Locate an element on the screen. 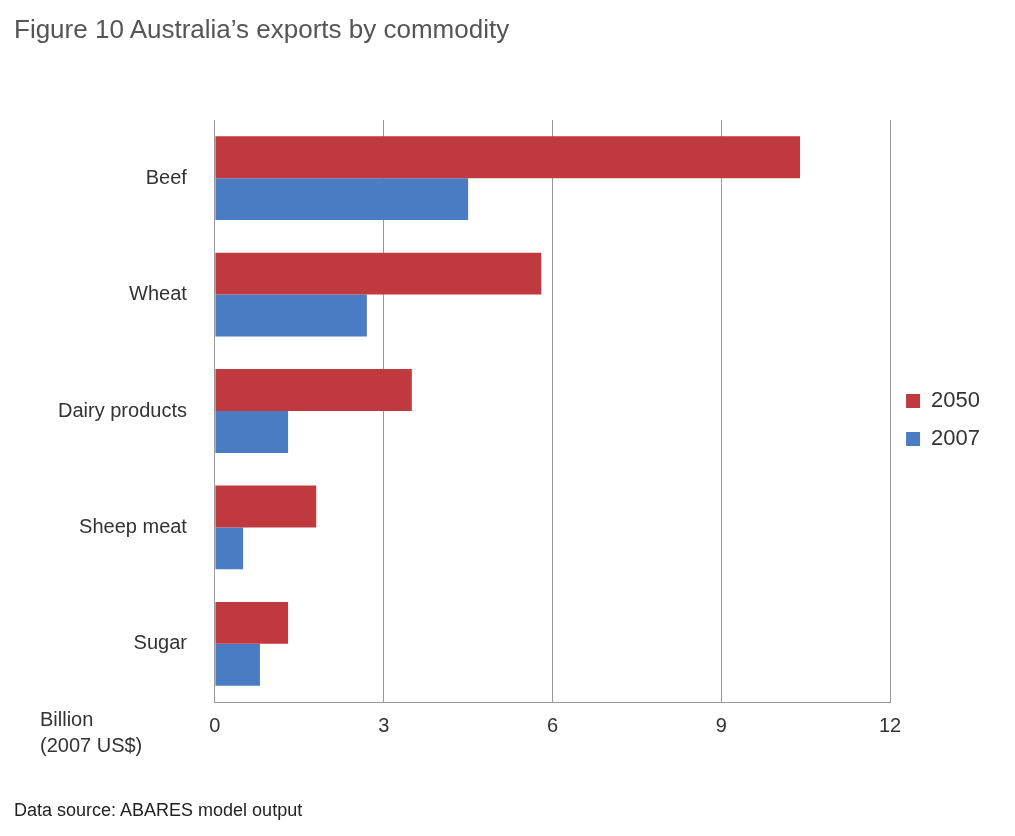  source-note: Data source: ABARES model output is located at coordinates (158, 810).